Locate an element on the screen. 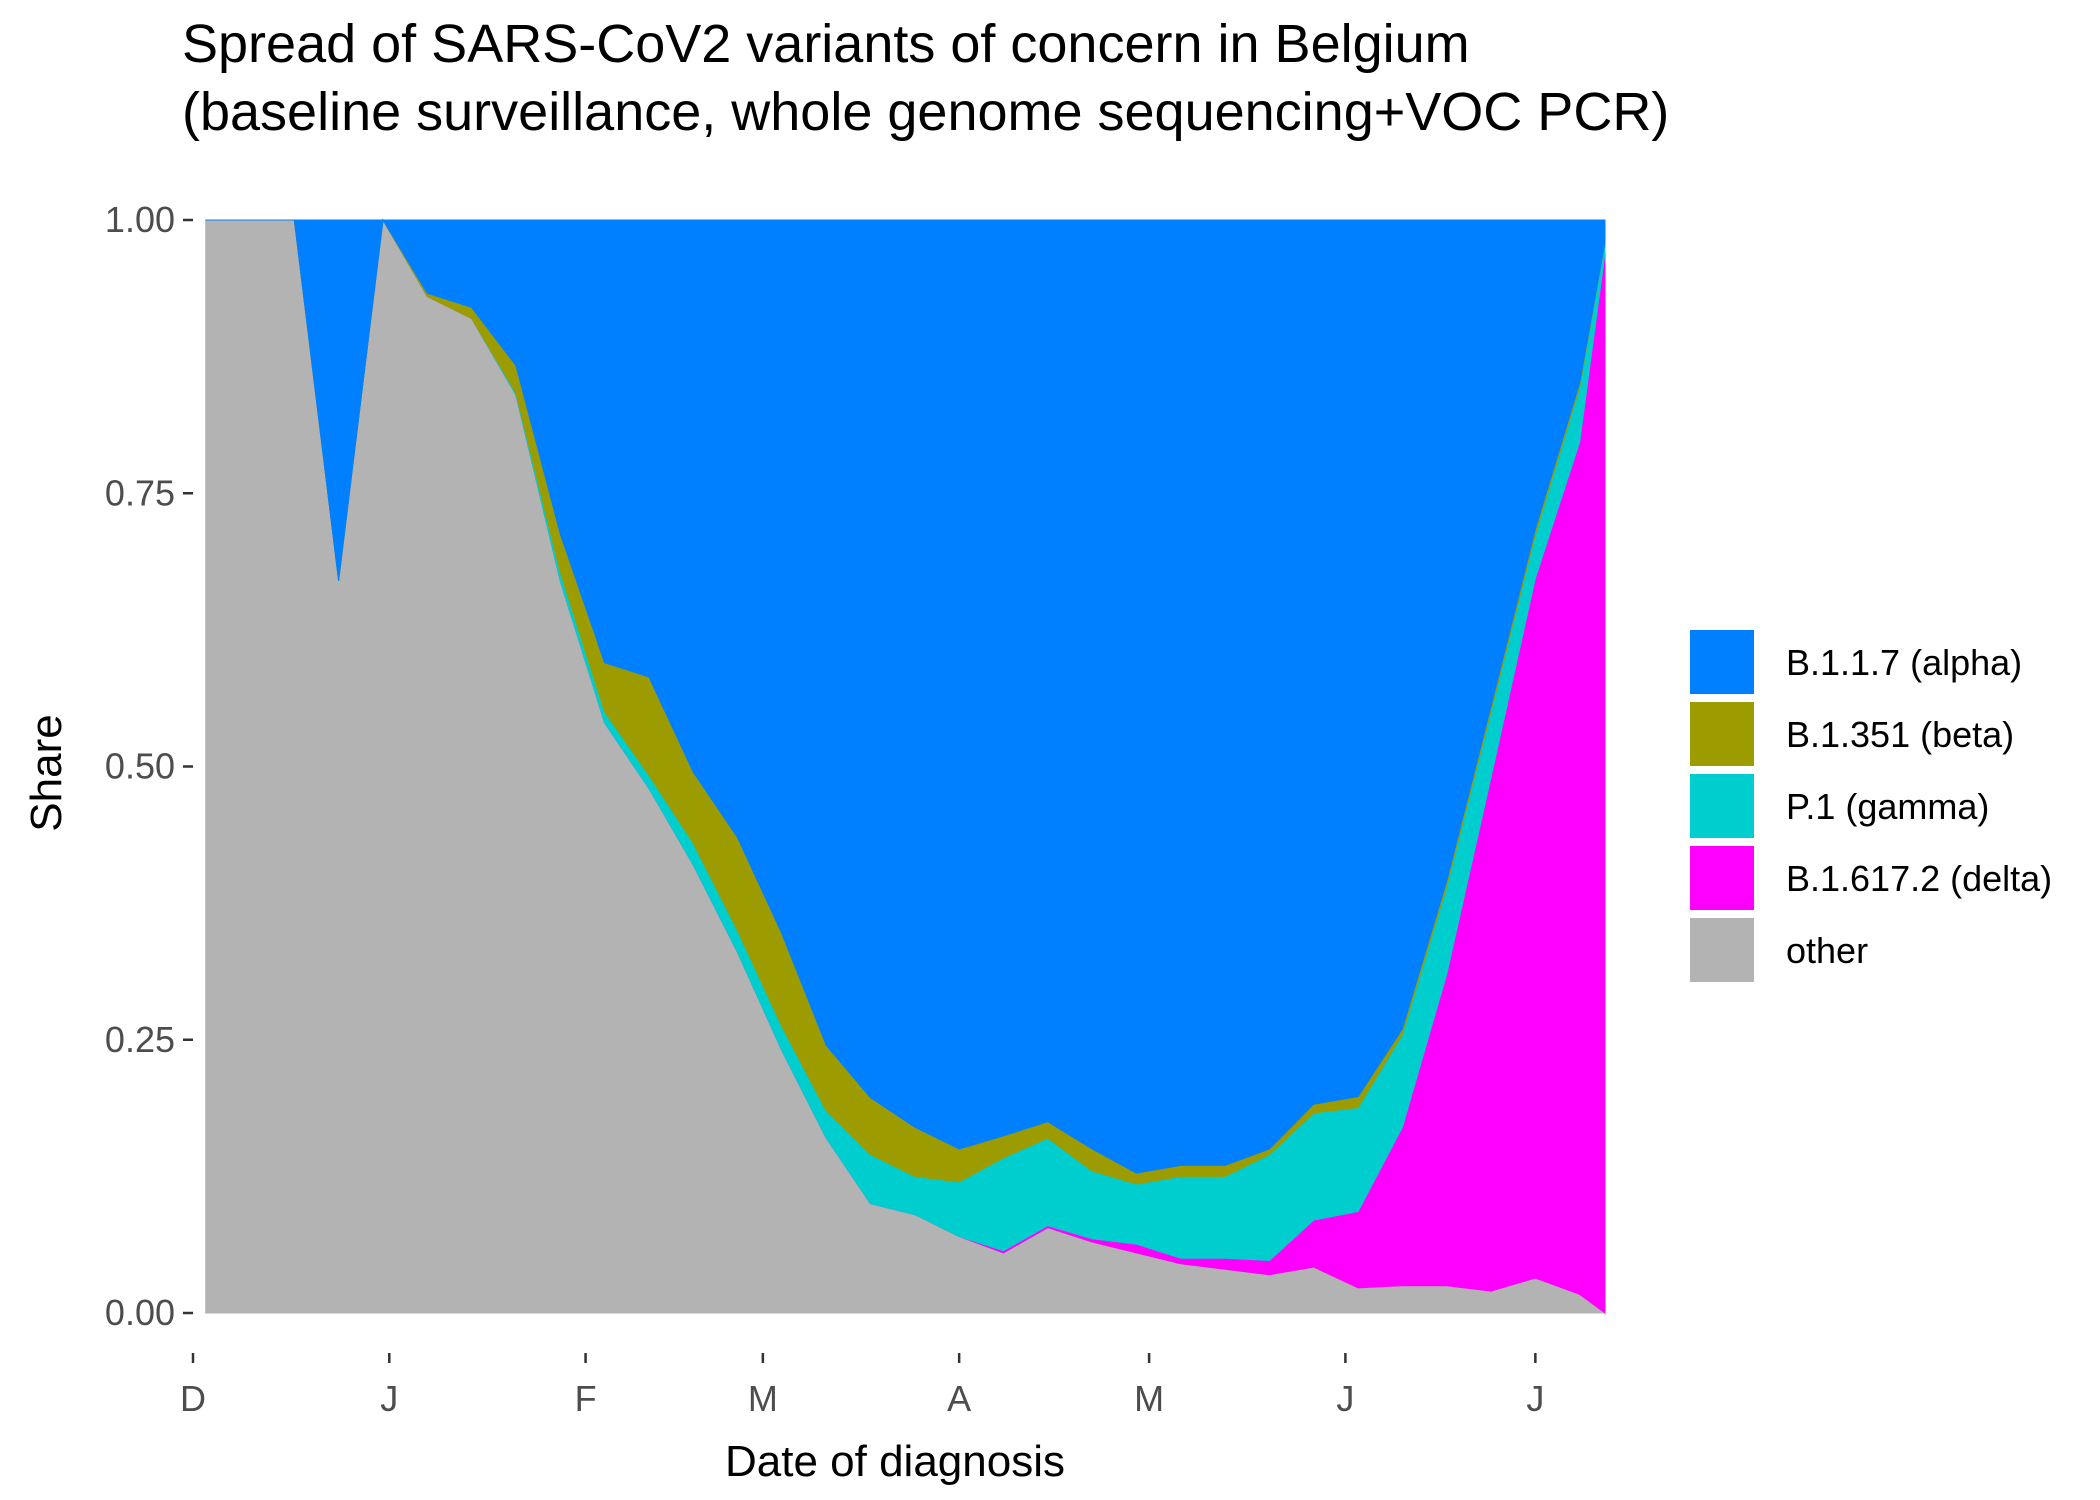  y-tick-label: 0.00 is located at coordinates (140, 1312).